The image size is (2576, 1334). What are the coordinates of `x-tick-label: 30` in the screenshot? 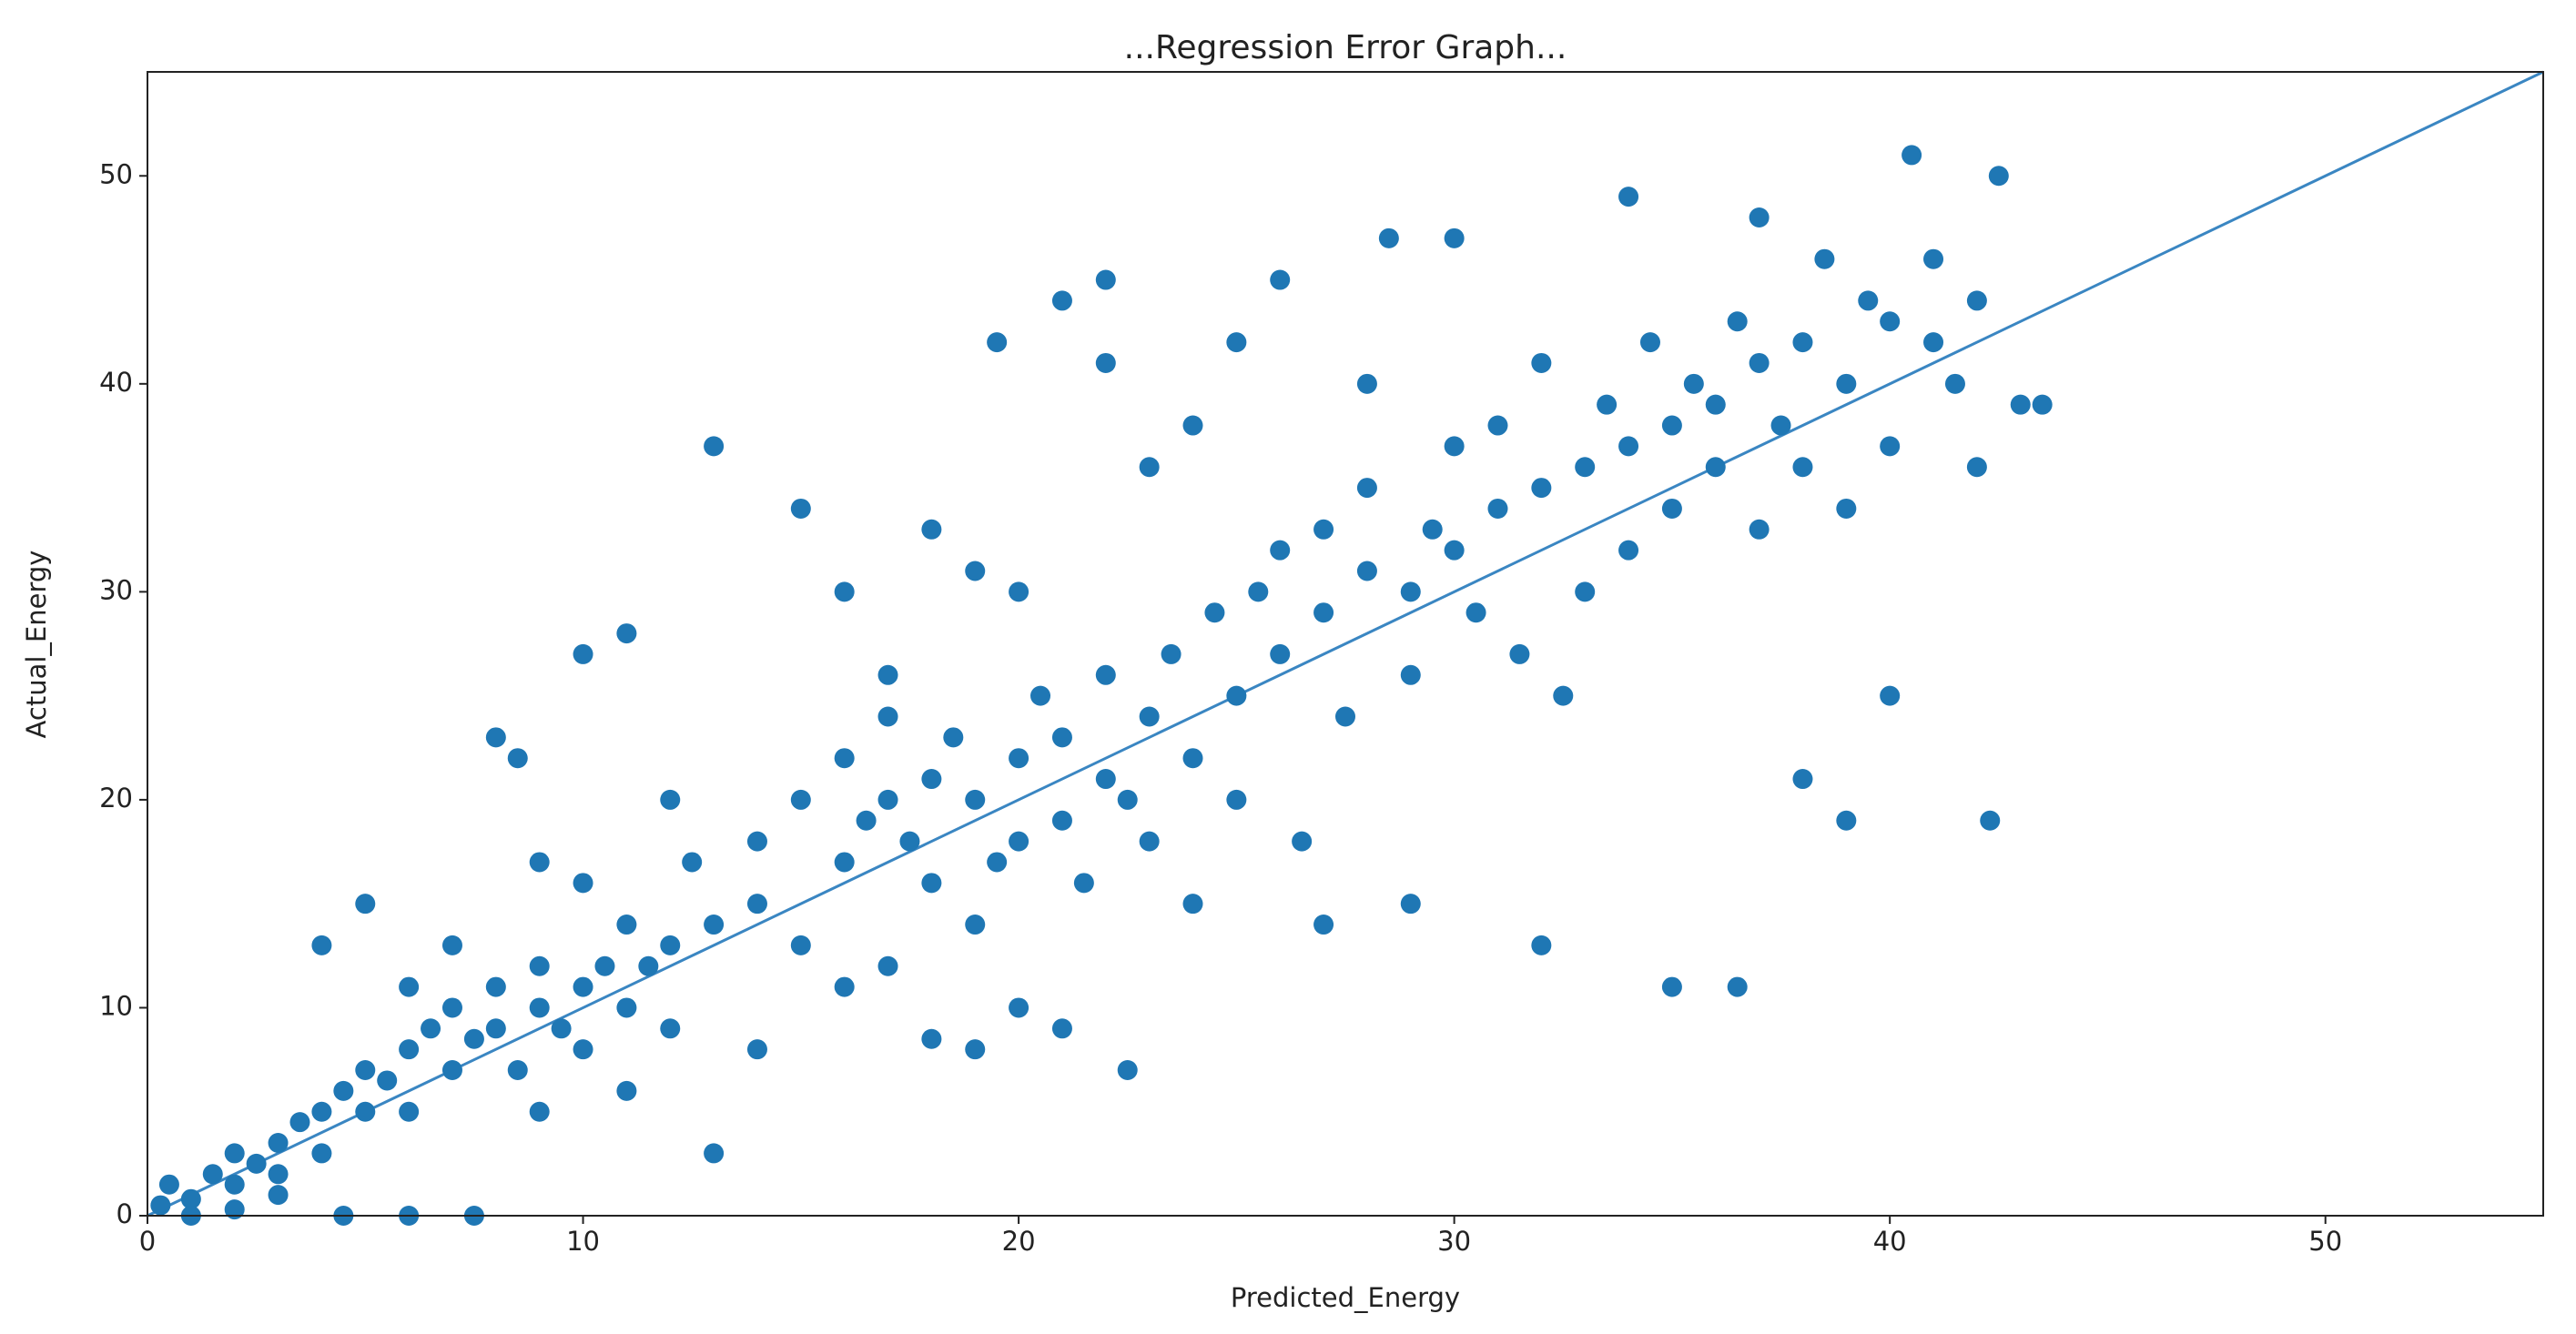 It's located at (1454, 1241).